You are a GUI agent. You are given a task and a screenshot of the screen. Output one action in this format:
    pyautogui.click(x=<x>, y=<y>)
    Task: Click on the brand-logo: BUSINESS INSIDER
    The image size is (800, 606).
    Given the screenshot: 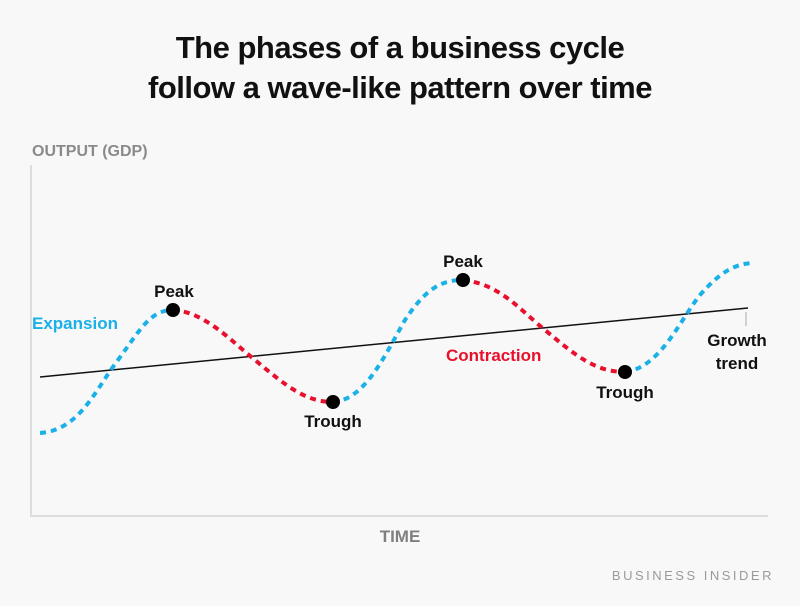 What is the action you would take?
    pyautogui.click(x=692, y=575)
    